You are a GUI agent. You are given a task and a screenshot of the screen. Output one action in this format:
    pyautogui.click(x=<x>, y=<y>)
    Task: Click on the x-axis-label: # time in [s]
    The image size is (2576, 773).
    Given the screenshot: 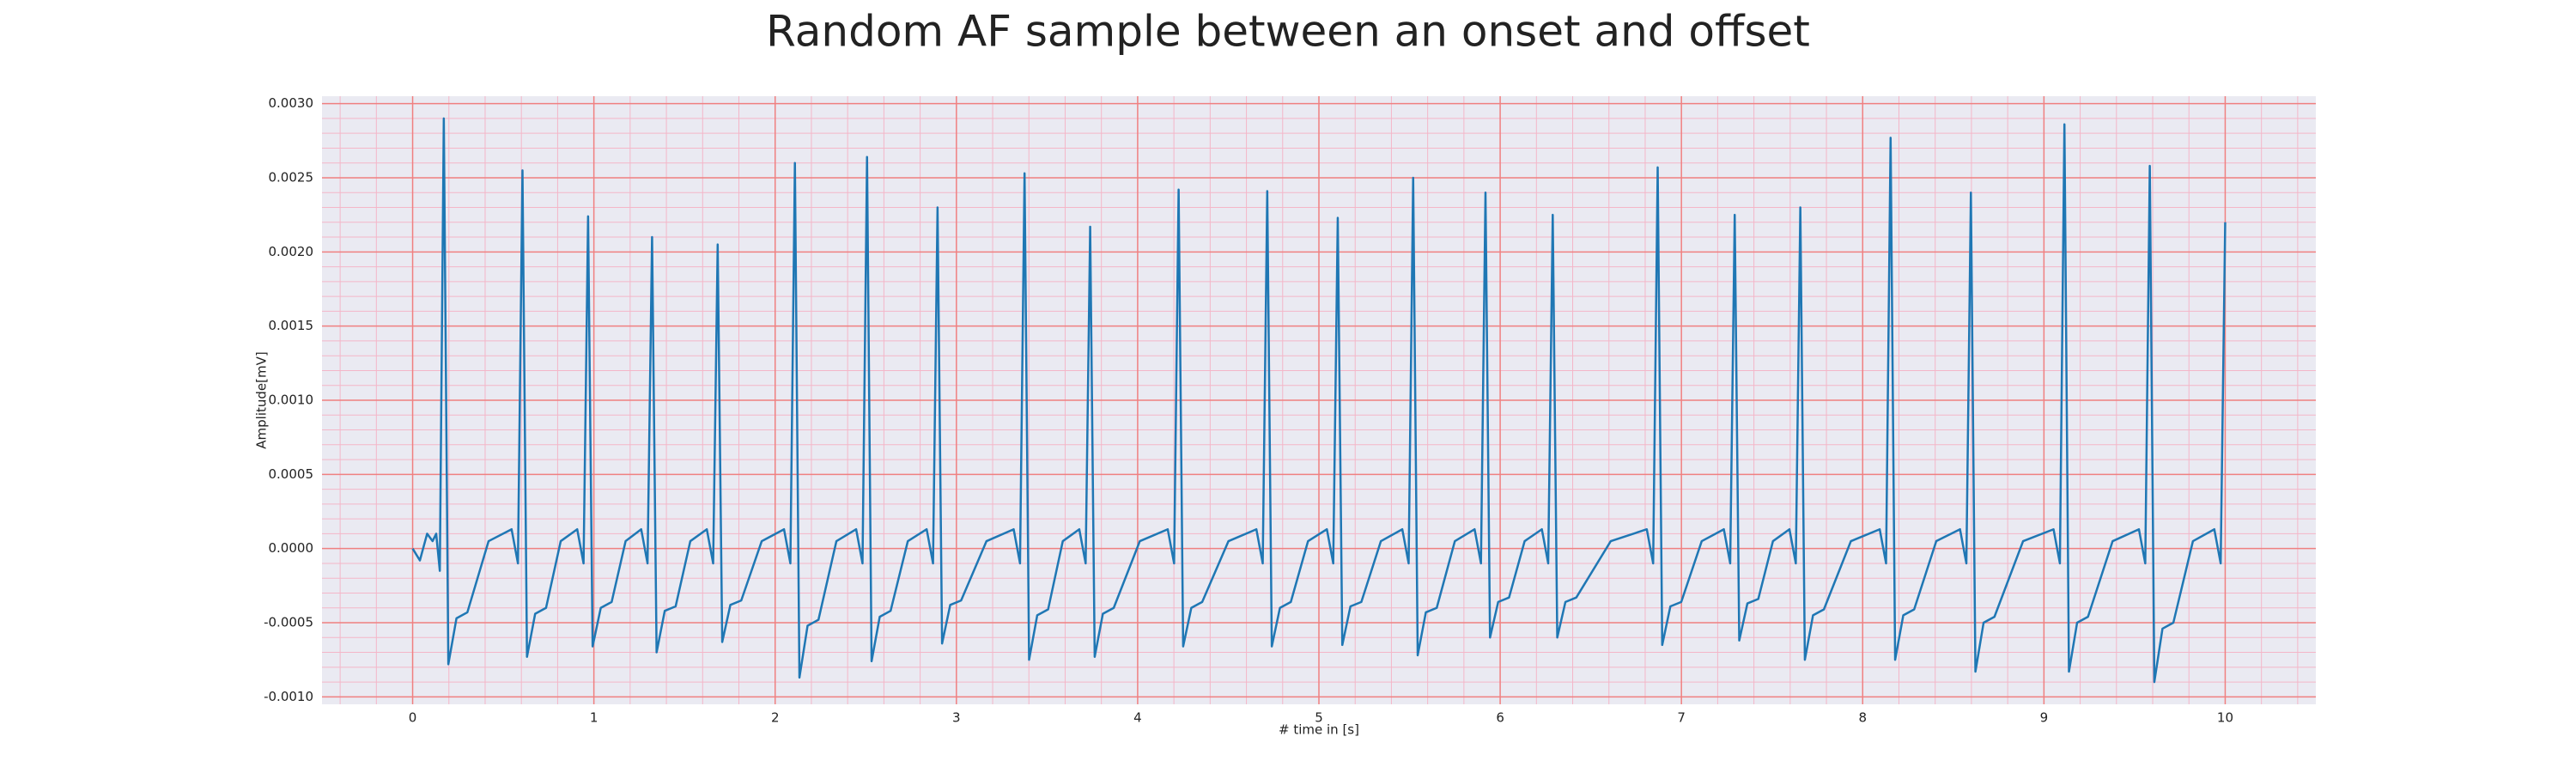 What is the action you would take?
    pyautogui.click(x=1319, y=730)
    